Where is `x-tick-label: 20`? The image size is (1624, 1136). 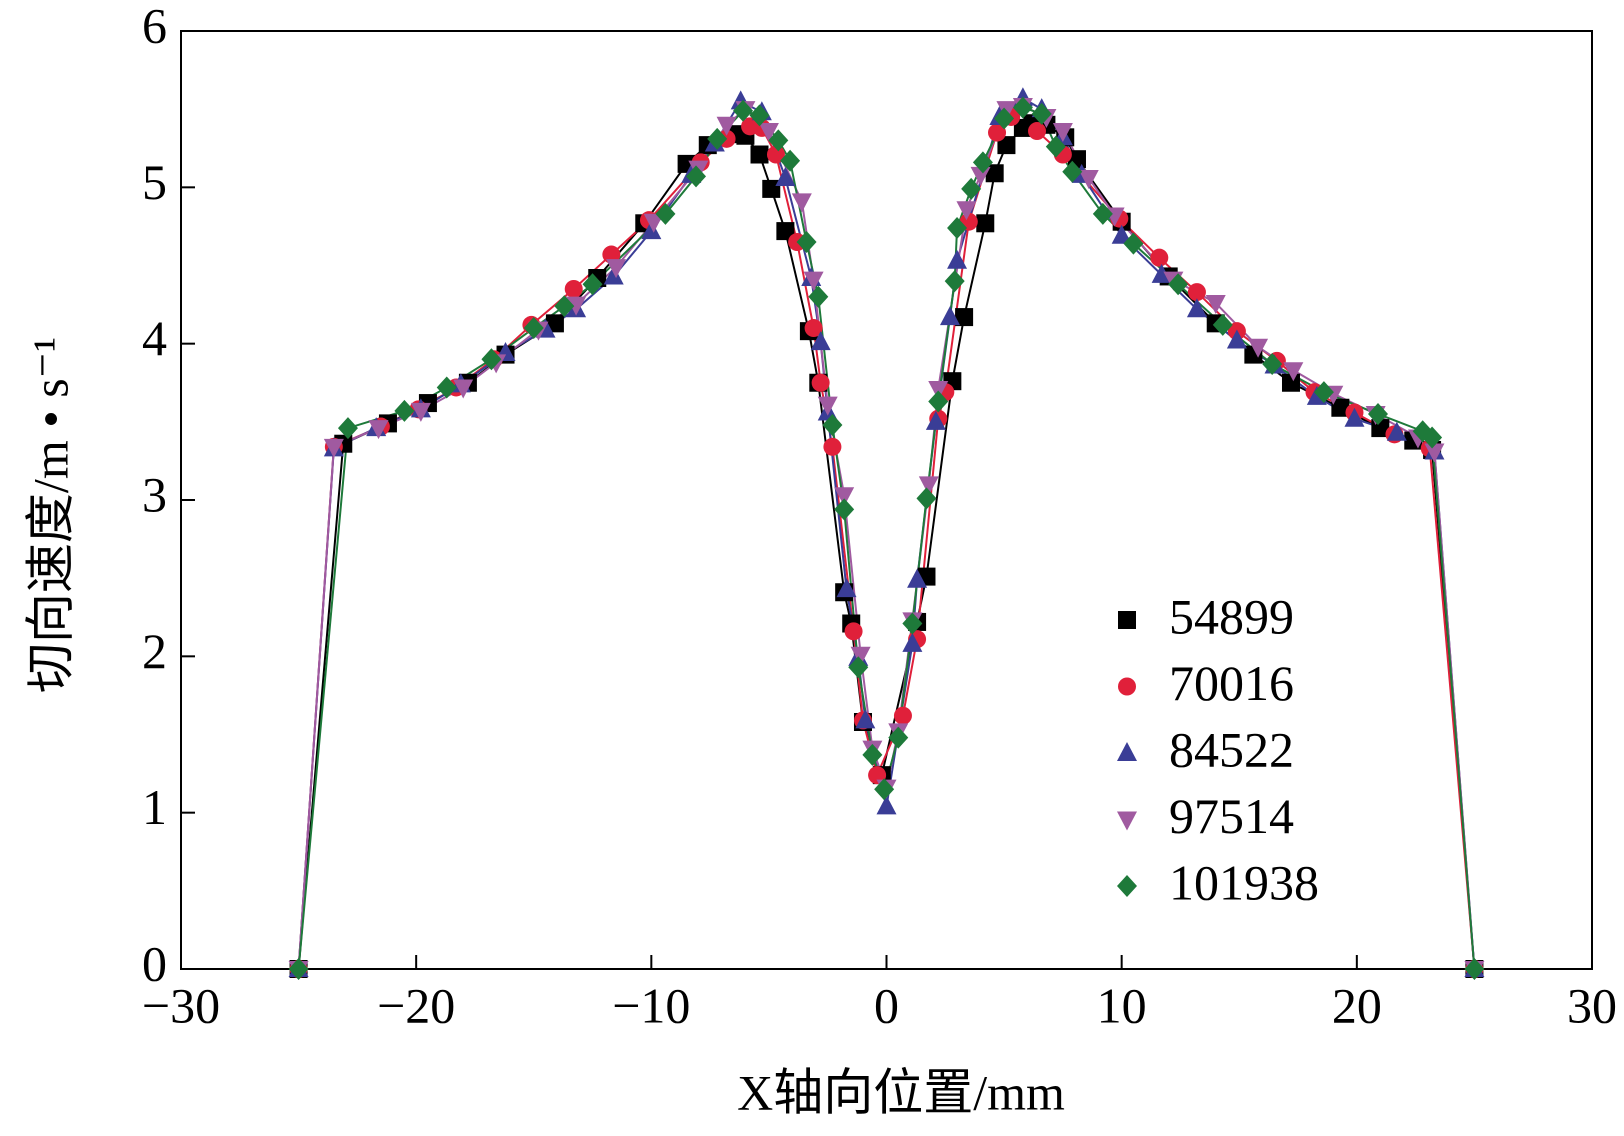
x-tick-label: 20 is located at coordinates (1357, 1005).